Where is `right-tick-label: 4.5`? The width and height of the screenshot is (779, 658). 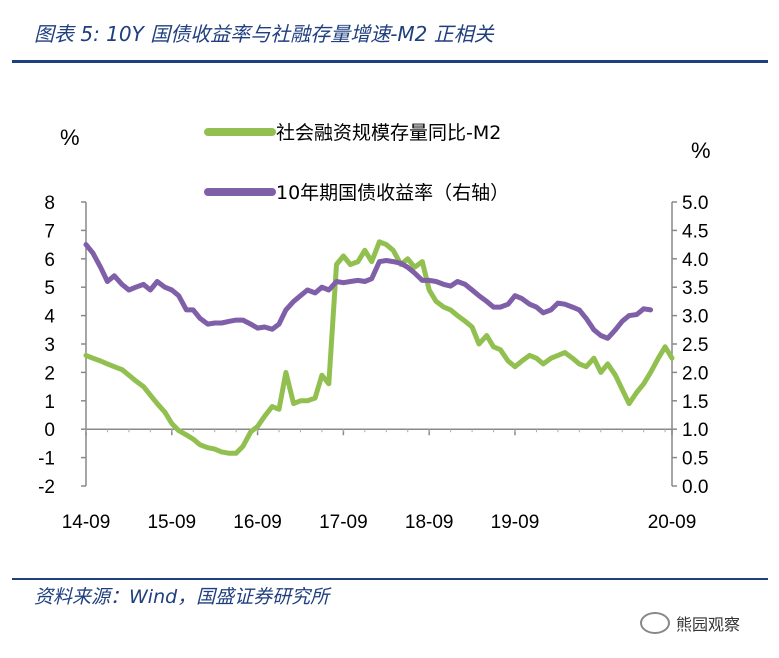 right-tick-label: 4.5 is located at coordinates (695, 231).